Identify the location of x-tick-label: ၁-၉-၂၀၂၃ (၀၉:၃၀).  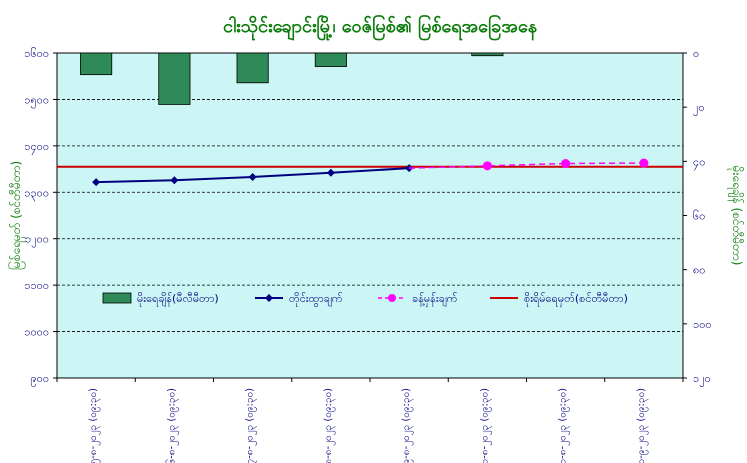
(642, 425).